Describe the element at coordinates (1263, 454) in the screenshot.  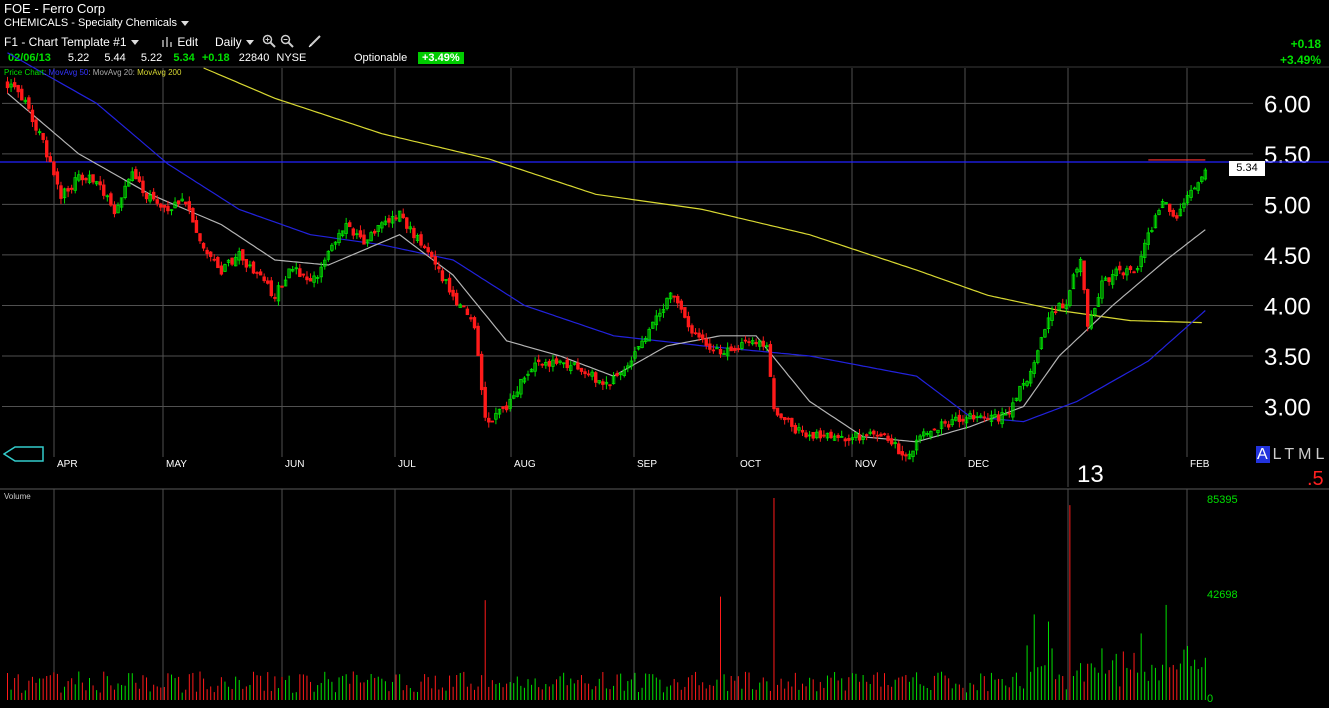
I see `altml-a: A` at that location.